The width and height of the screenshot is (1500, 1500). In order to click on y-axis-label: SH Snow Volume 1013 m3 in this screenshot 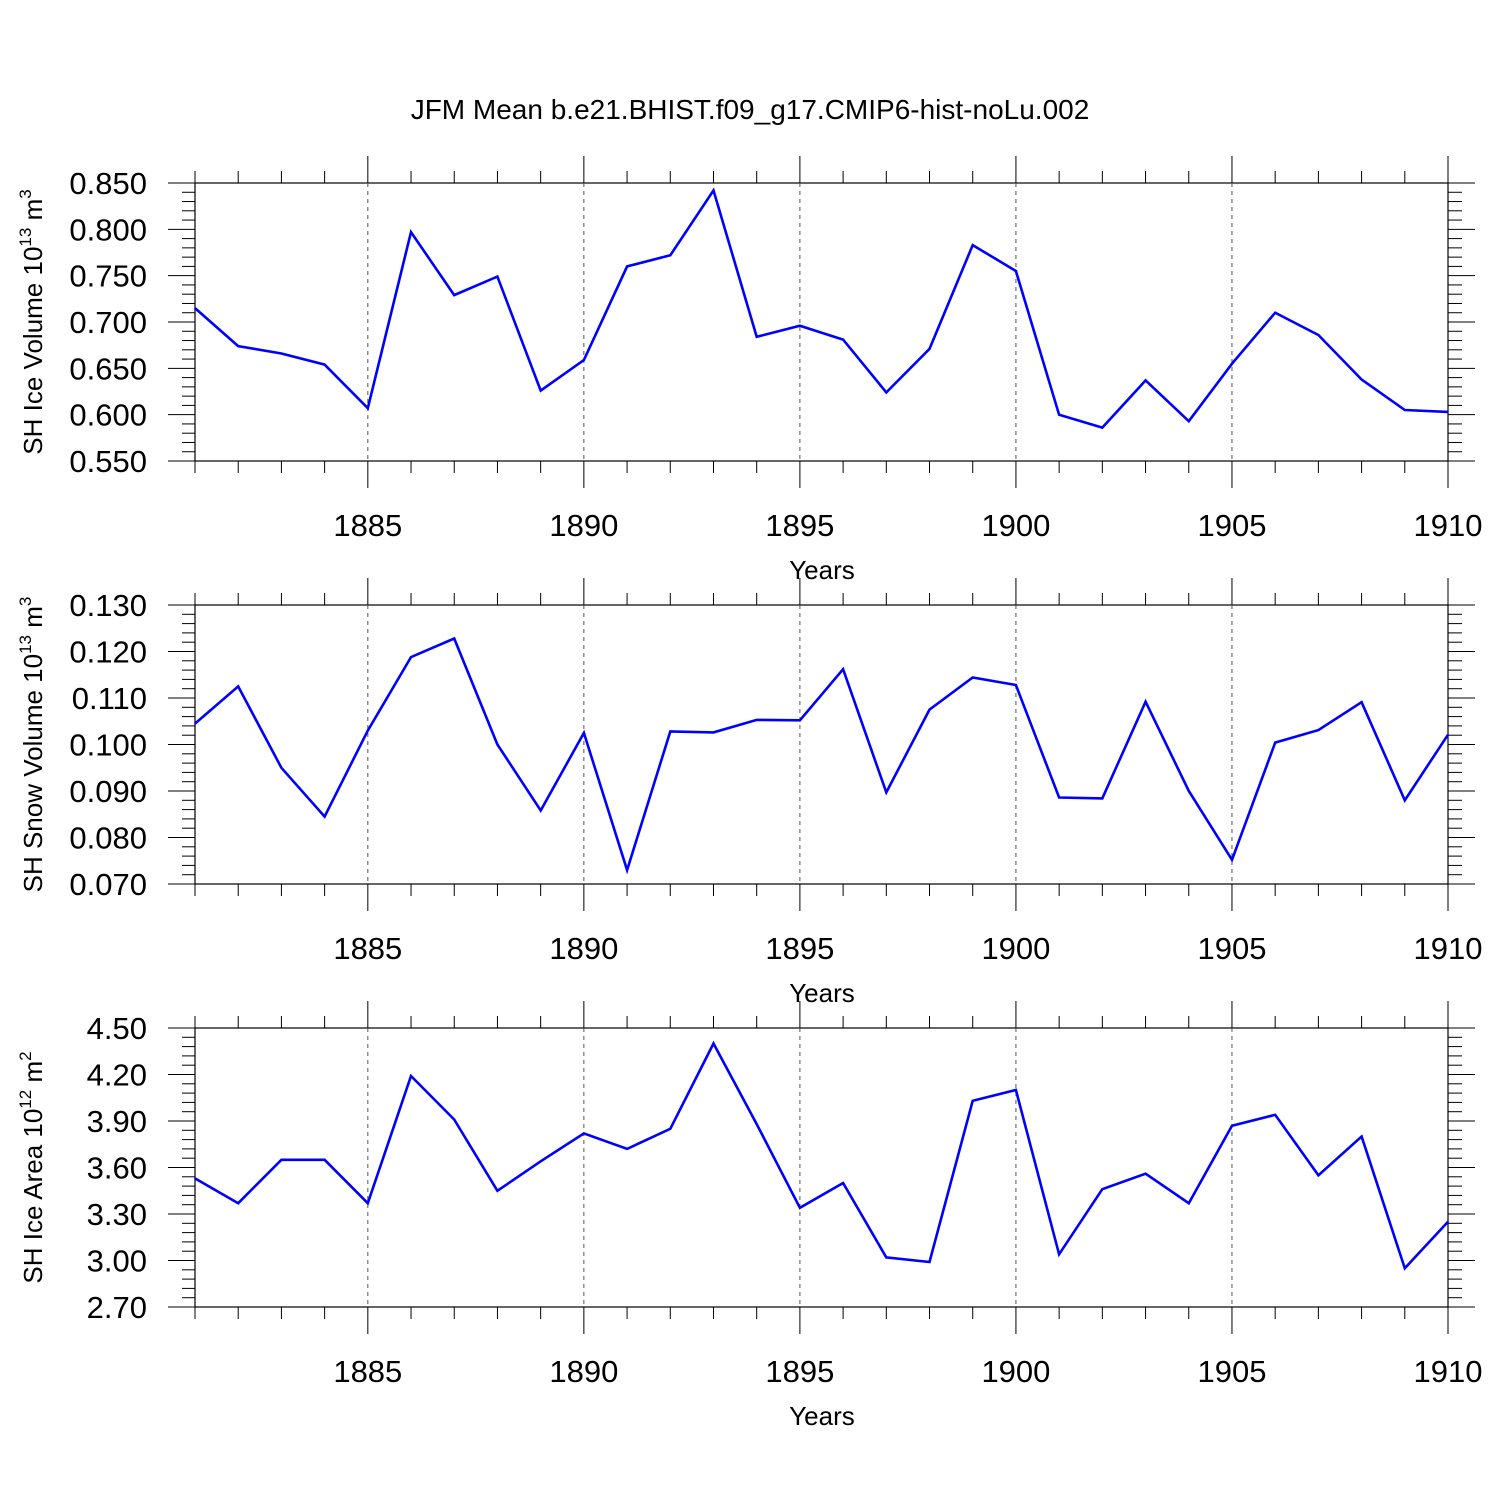, I will do `click(32, 745)`.